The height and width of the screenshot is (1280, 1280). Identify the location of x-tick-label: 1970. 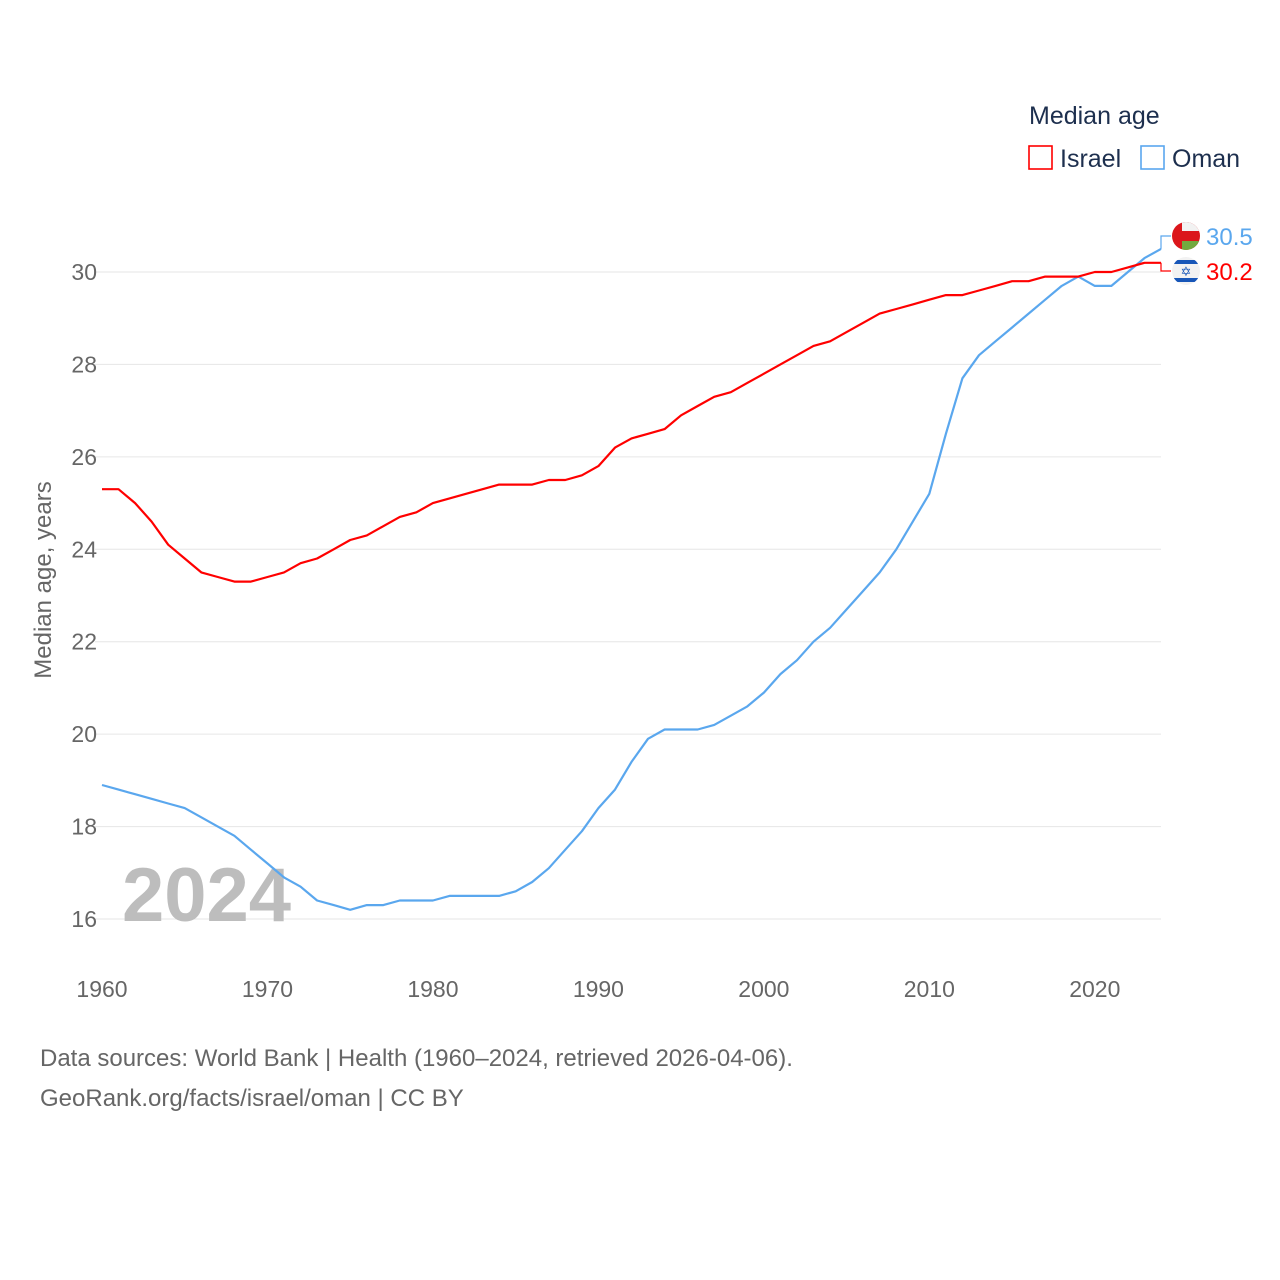
(267, 989).